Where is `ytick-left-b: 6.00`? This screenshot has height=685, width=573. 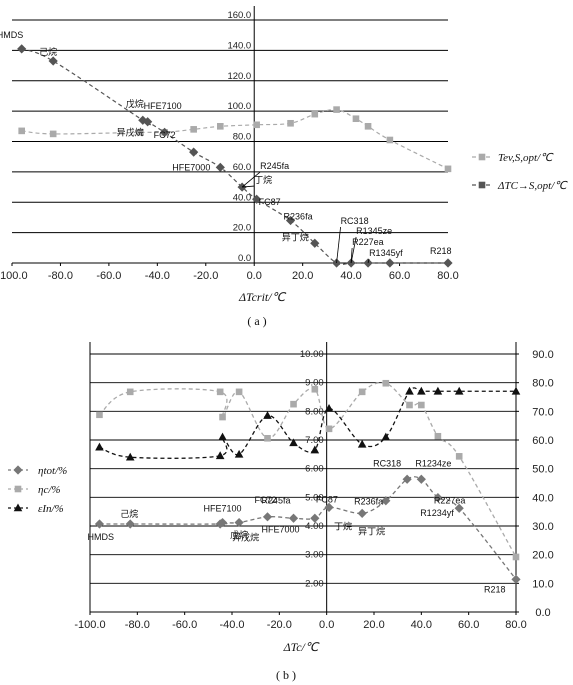
ytick-left-b: 6.00 is located at coordinates (314, 469).